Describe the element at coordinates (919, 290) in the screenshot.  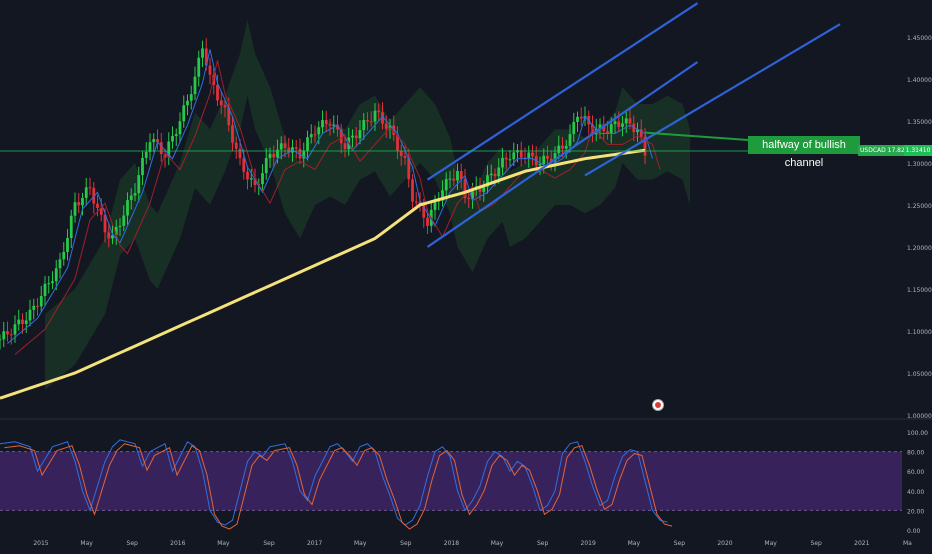
I see `price-tick-label: 1.15000` at that location.